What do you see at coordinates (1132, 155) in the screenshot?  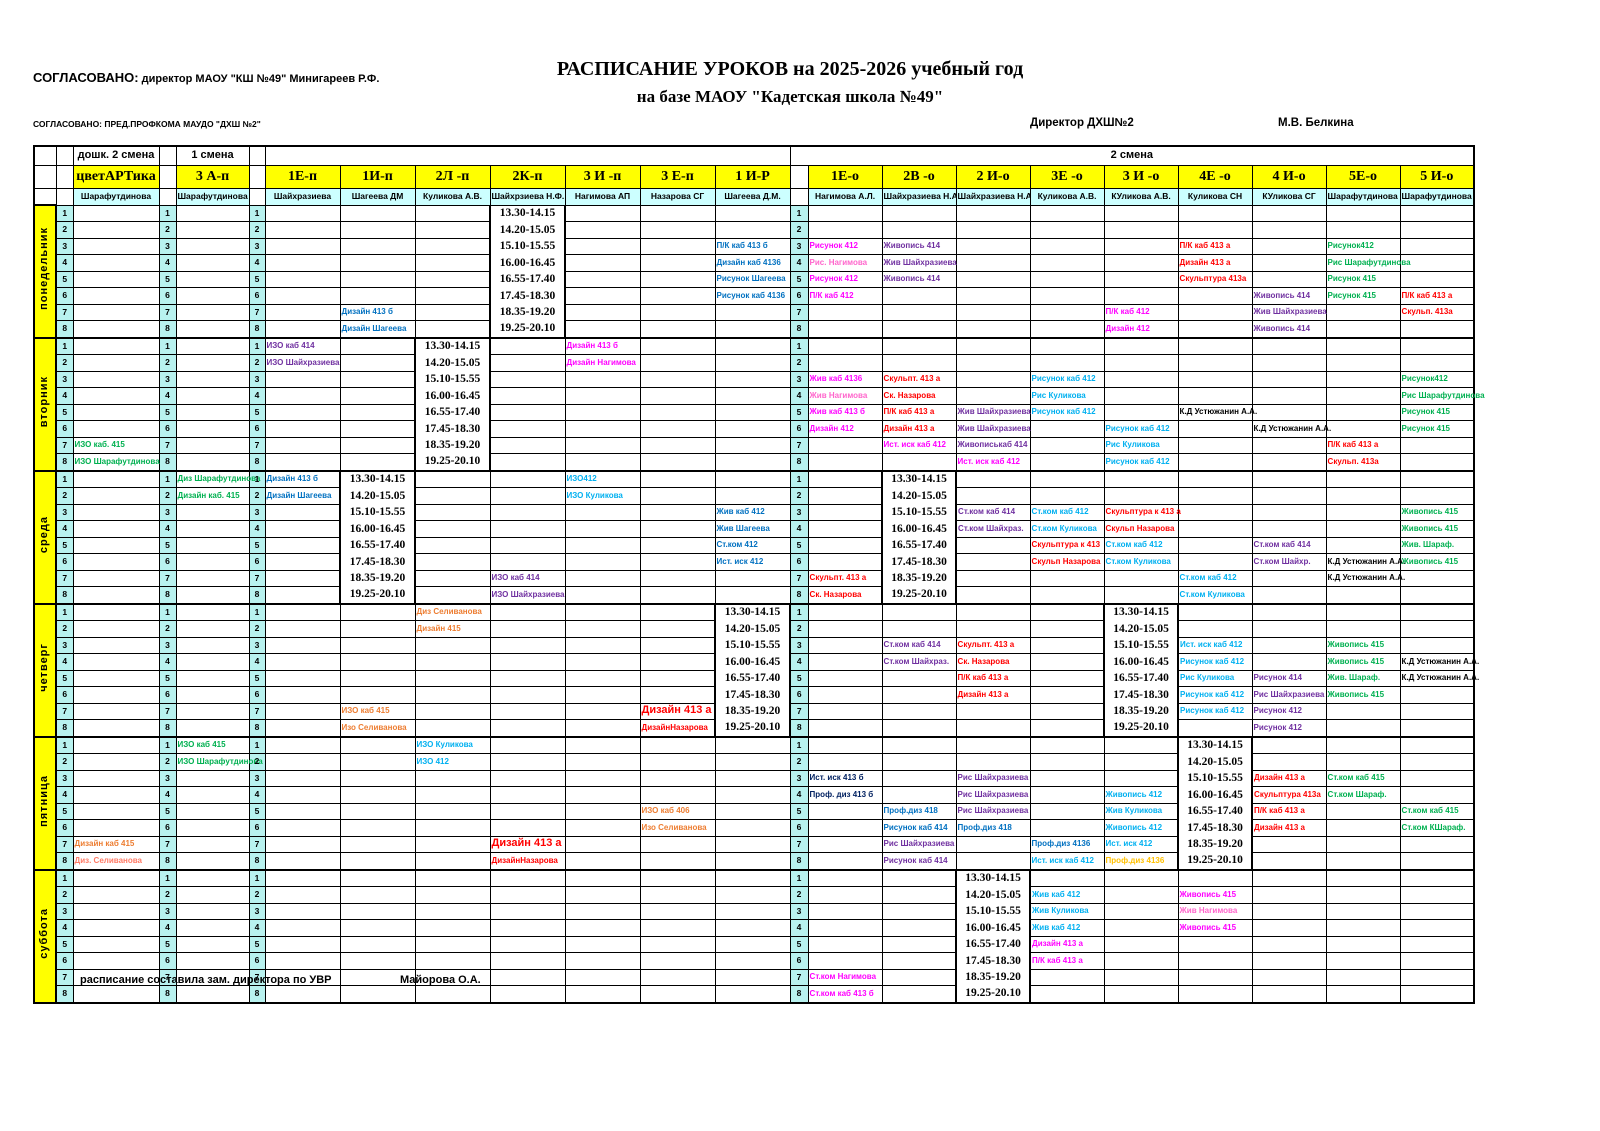 I see `shift2-header: 2 смена` at bounding box center [1132, 155].